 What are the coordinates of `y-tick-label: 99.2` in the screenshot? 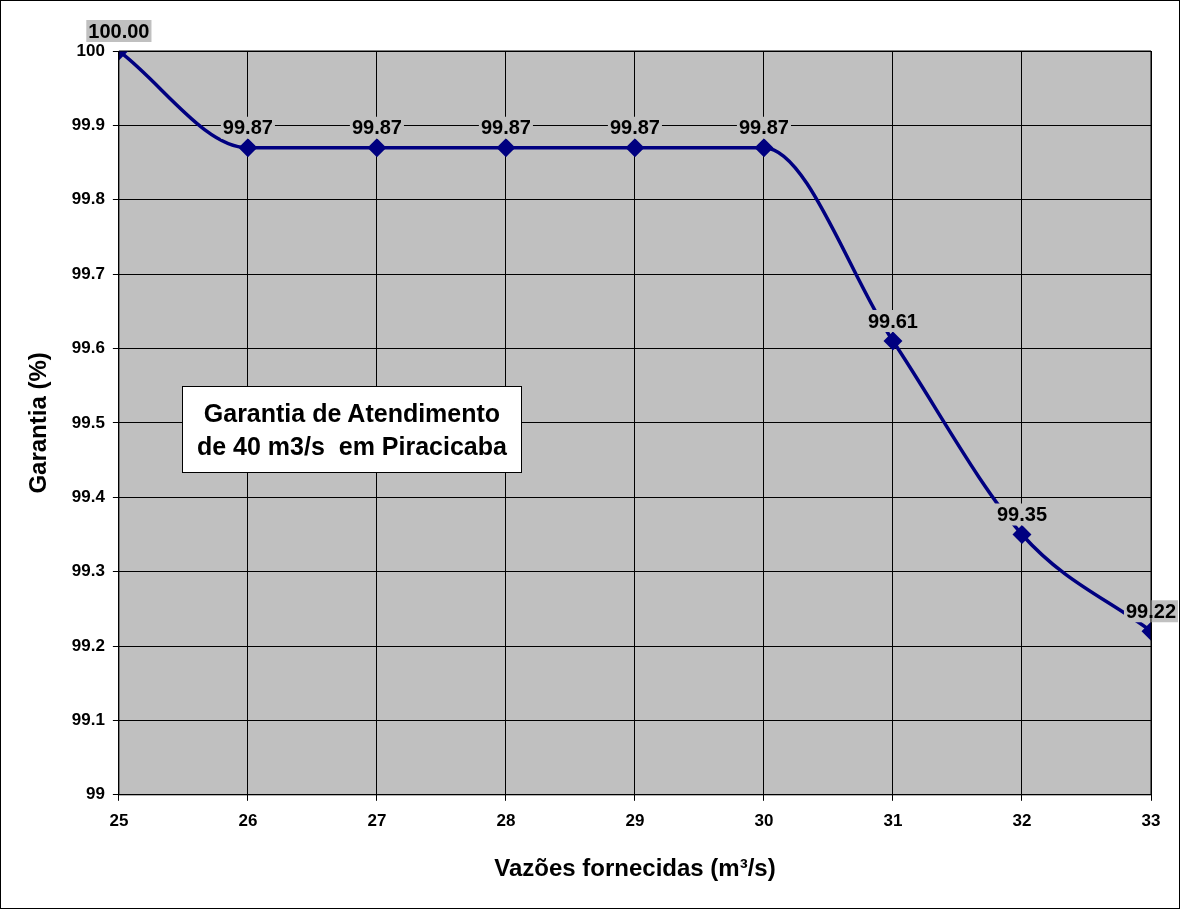 It's located at (88, 645).